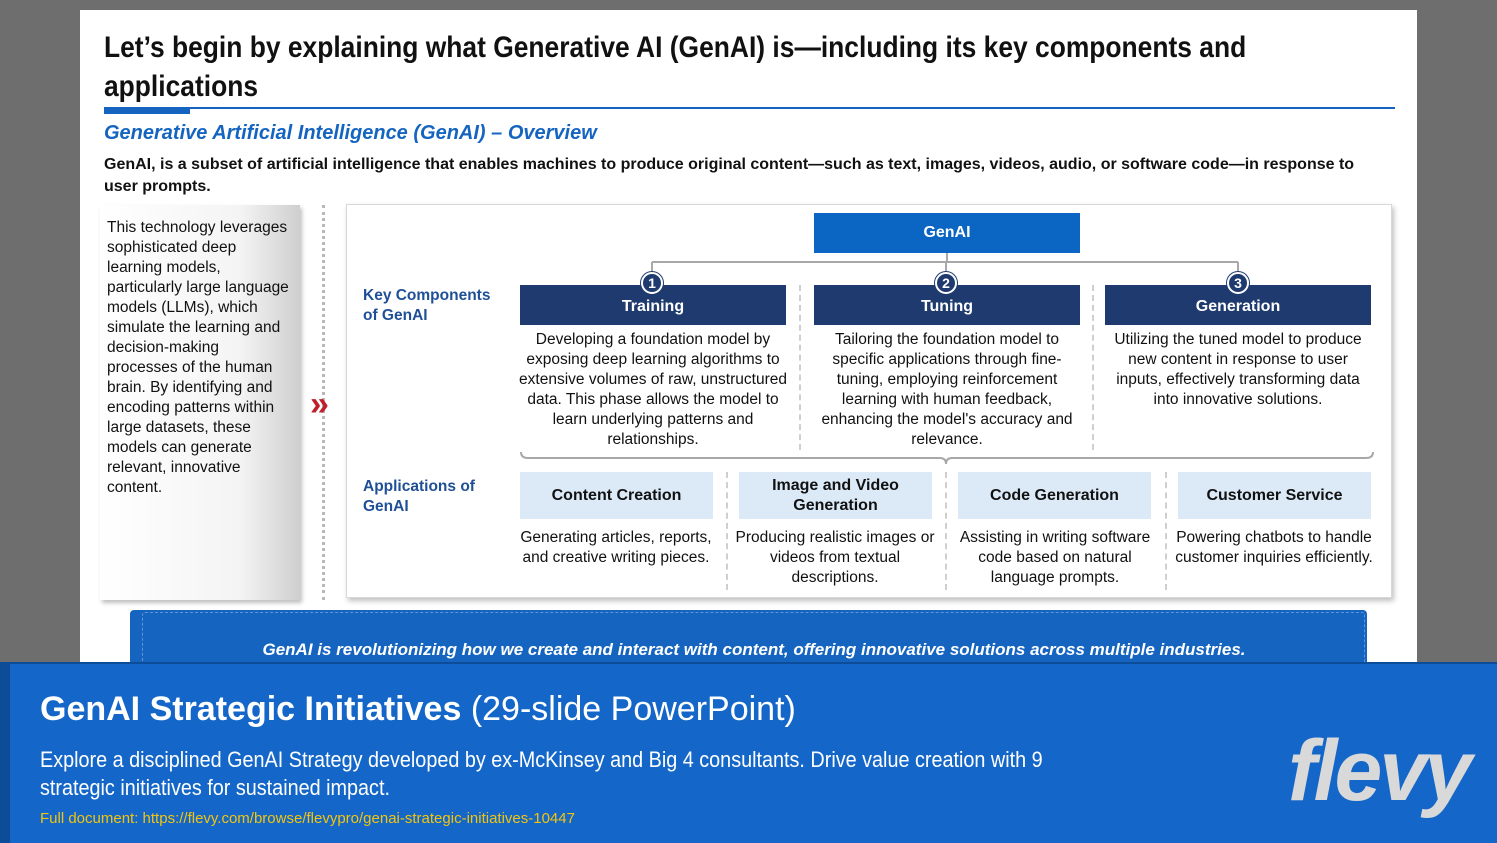 This screenshot has width=1497, height=843. Describe the element at coordinates (1274, 495) in the screenshot. I see `application-header: Customer Service` at that location.